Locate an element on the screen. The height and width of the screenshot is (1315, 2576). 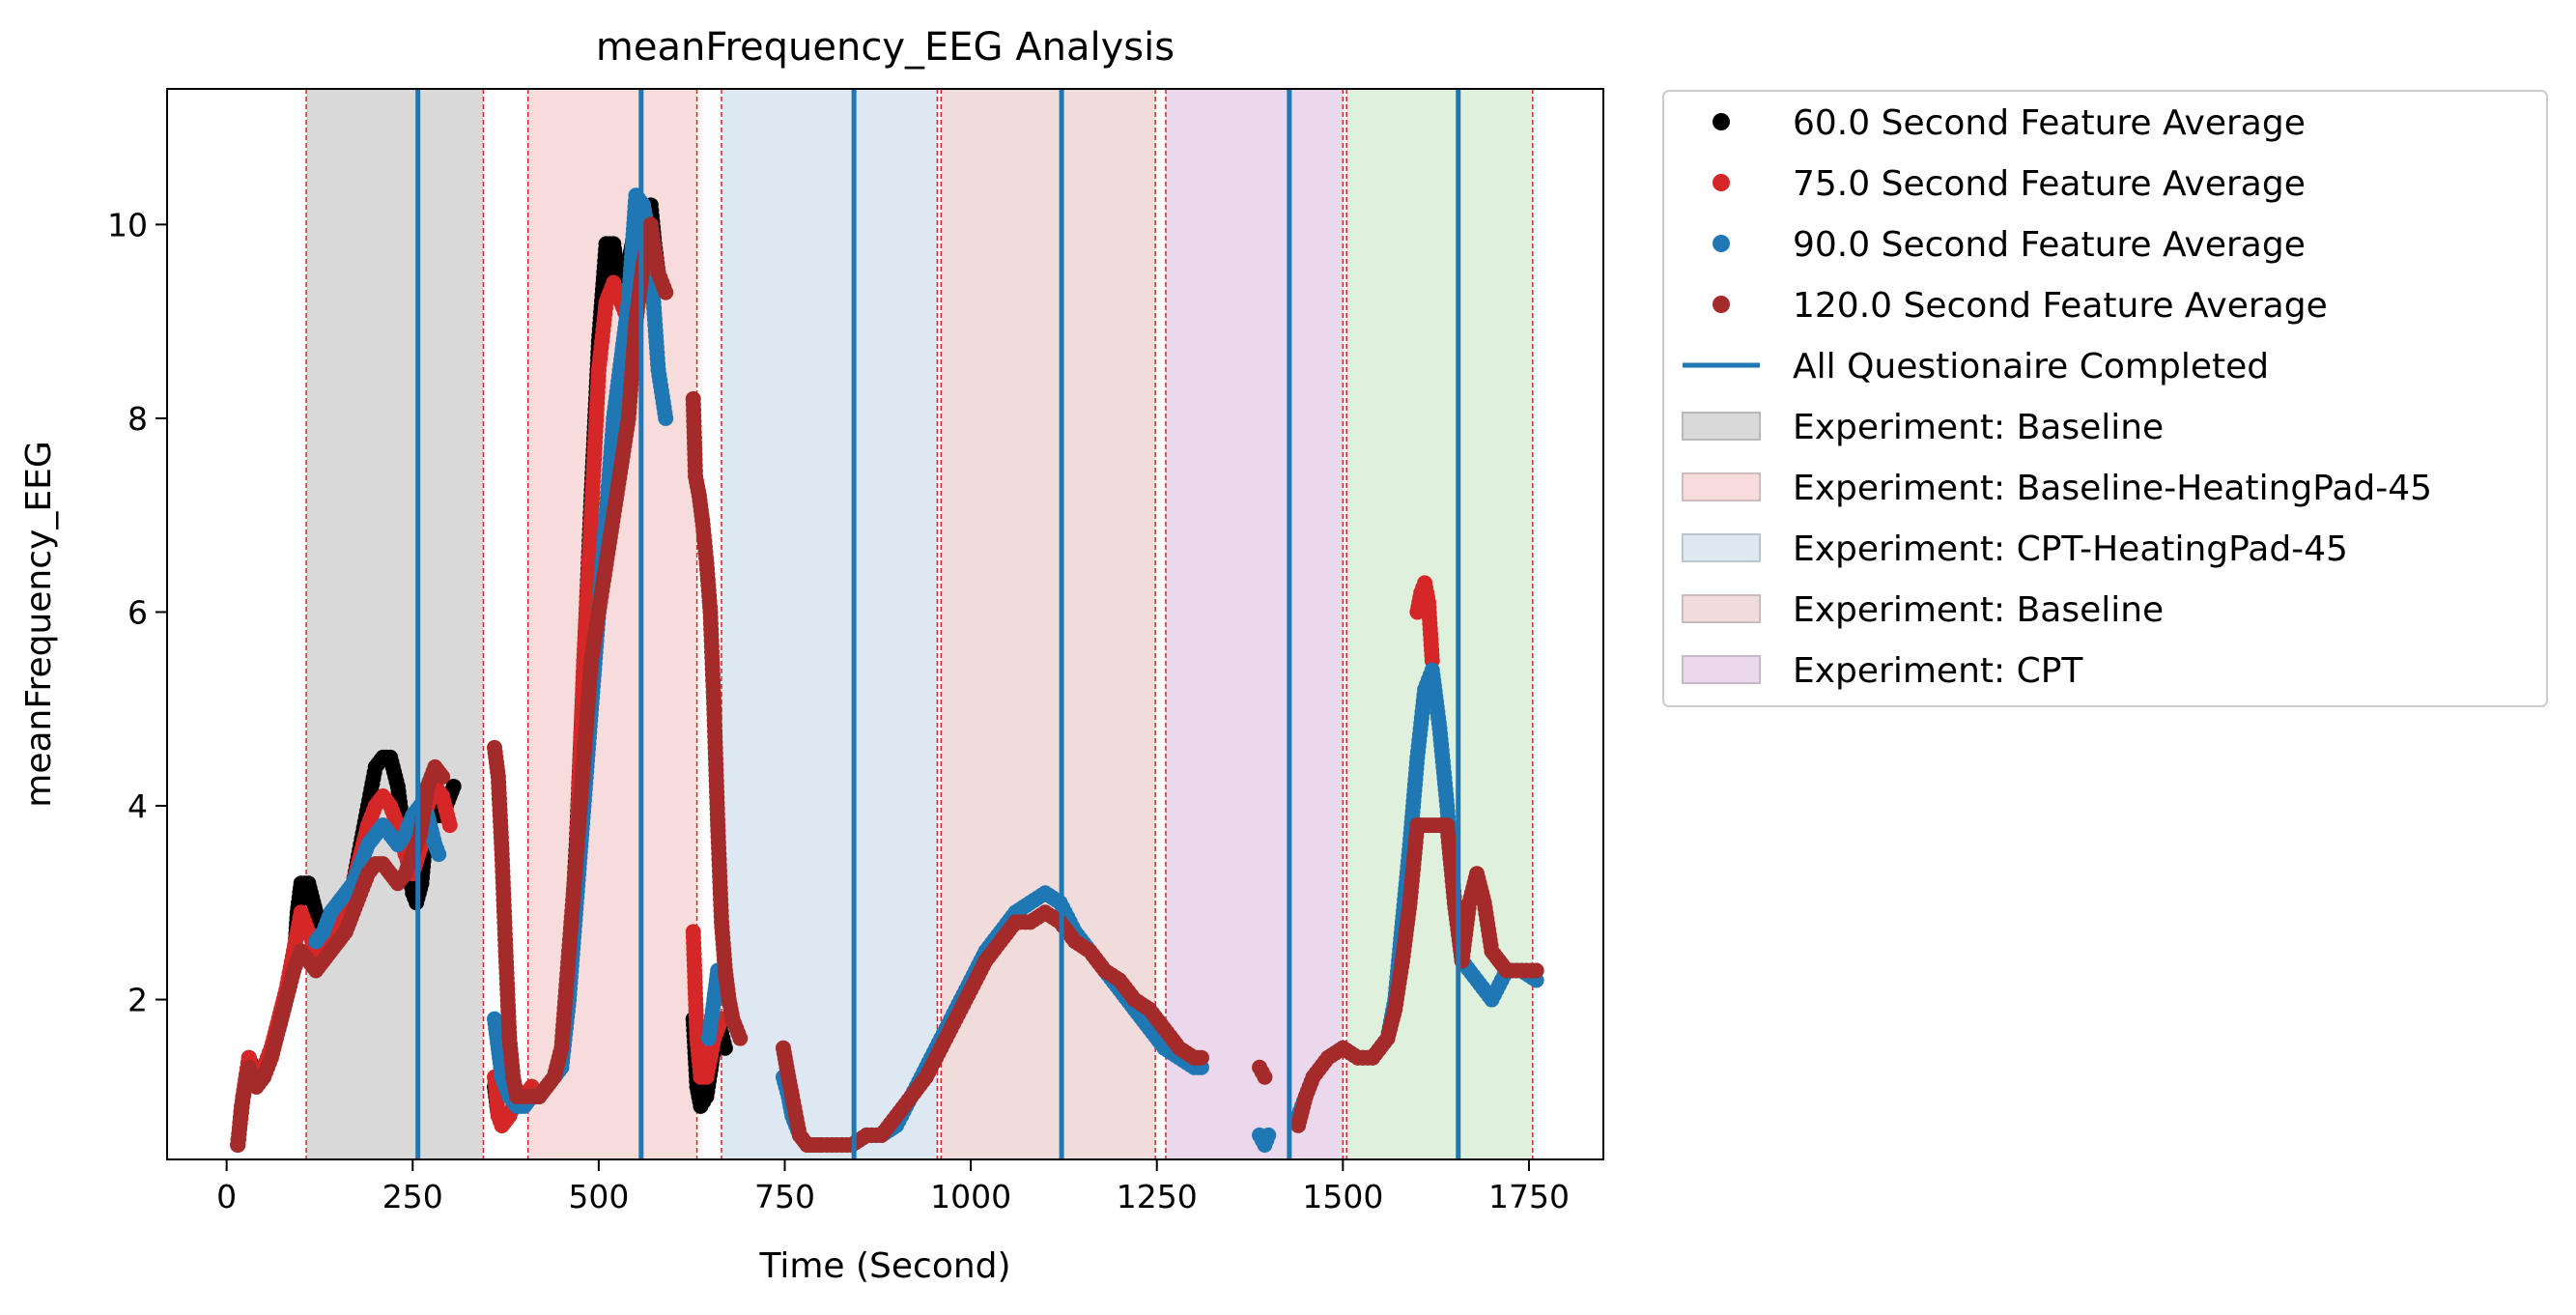
legend-item: 120.0 Second Feature Average is located at coordinates (2020, 306).